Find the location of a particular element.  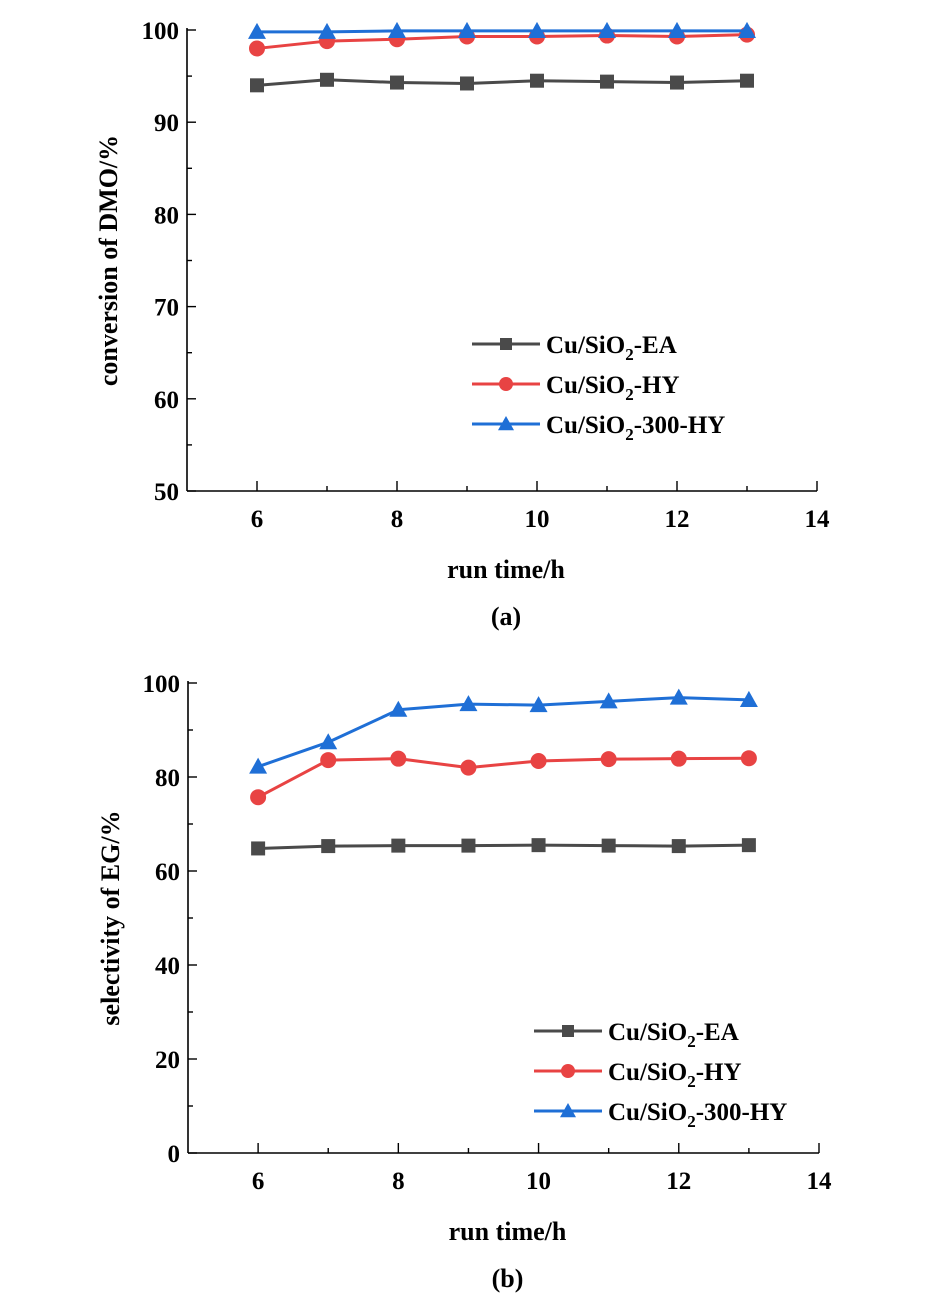

y-axis-title: conversion of DMO/% is located at coordinates (108, 260).